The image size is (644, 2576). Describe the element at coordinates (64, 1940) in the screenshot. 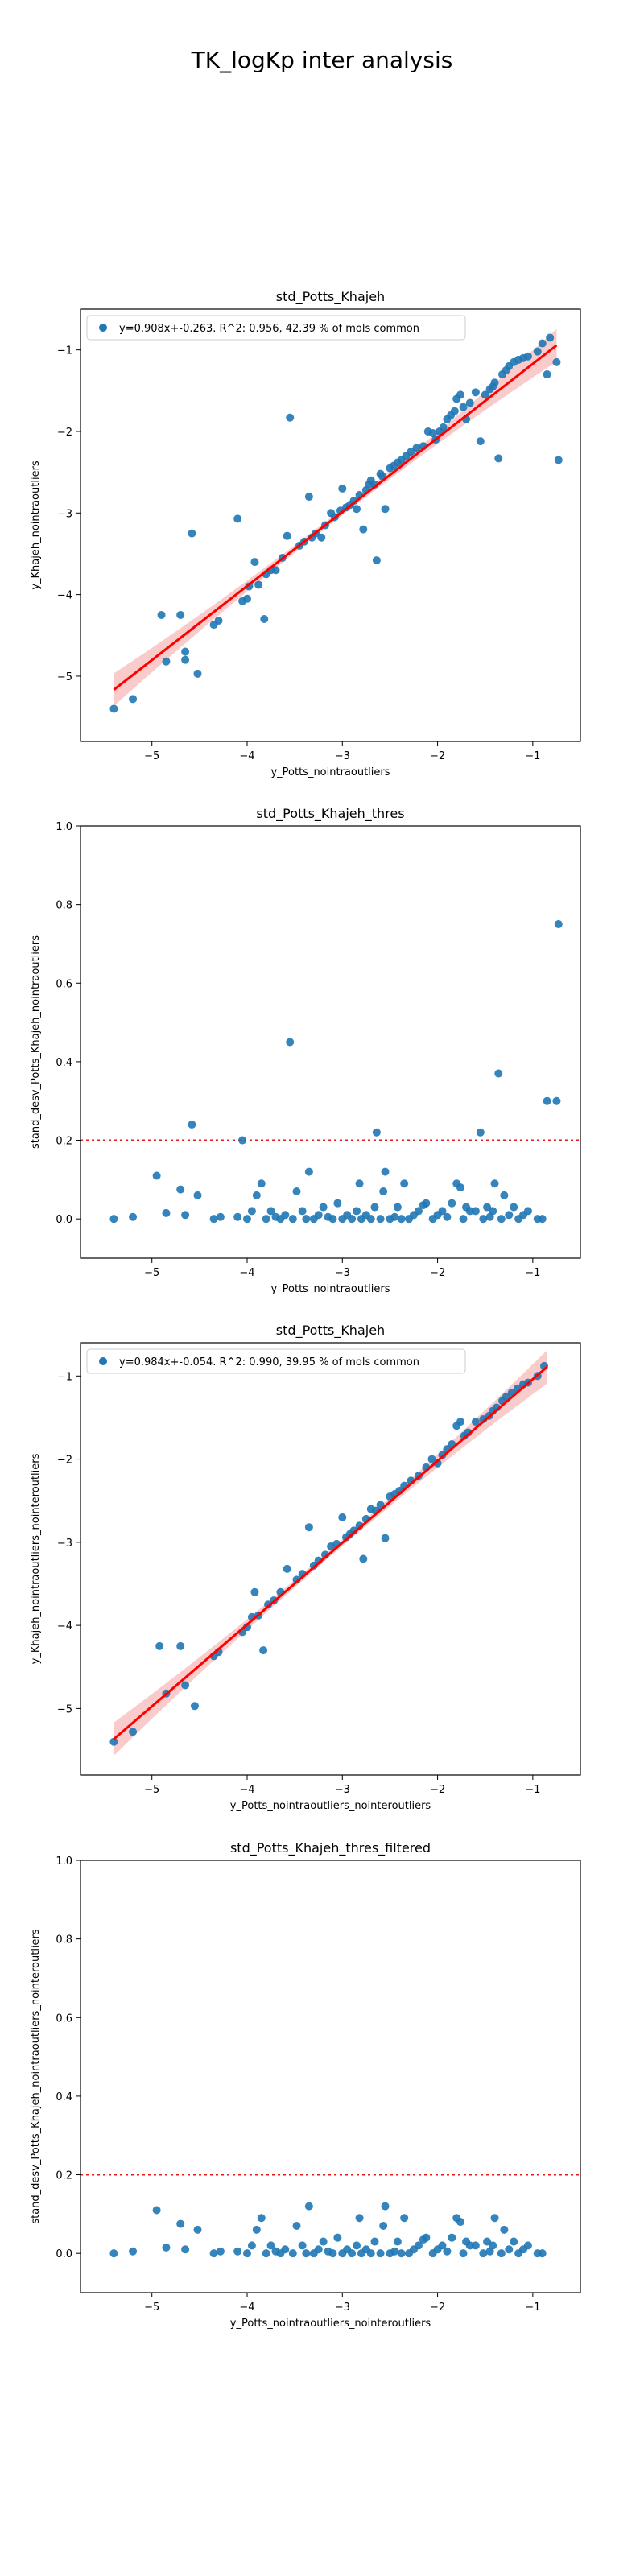

I see `y-tick-label: 0.8` at that location.